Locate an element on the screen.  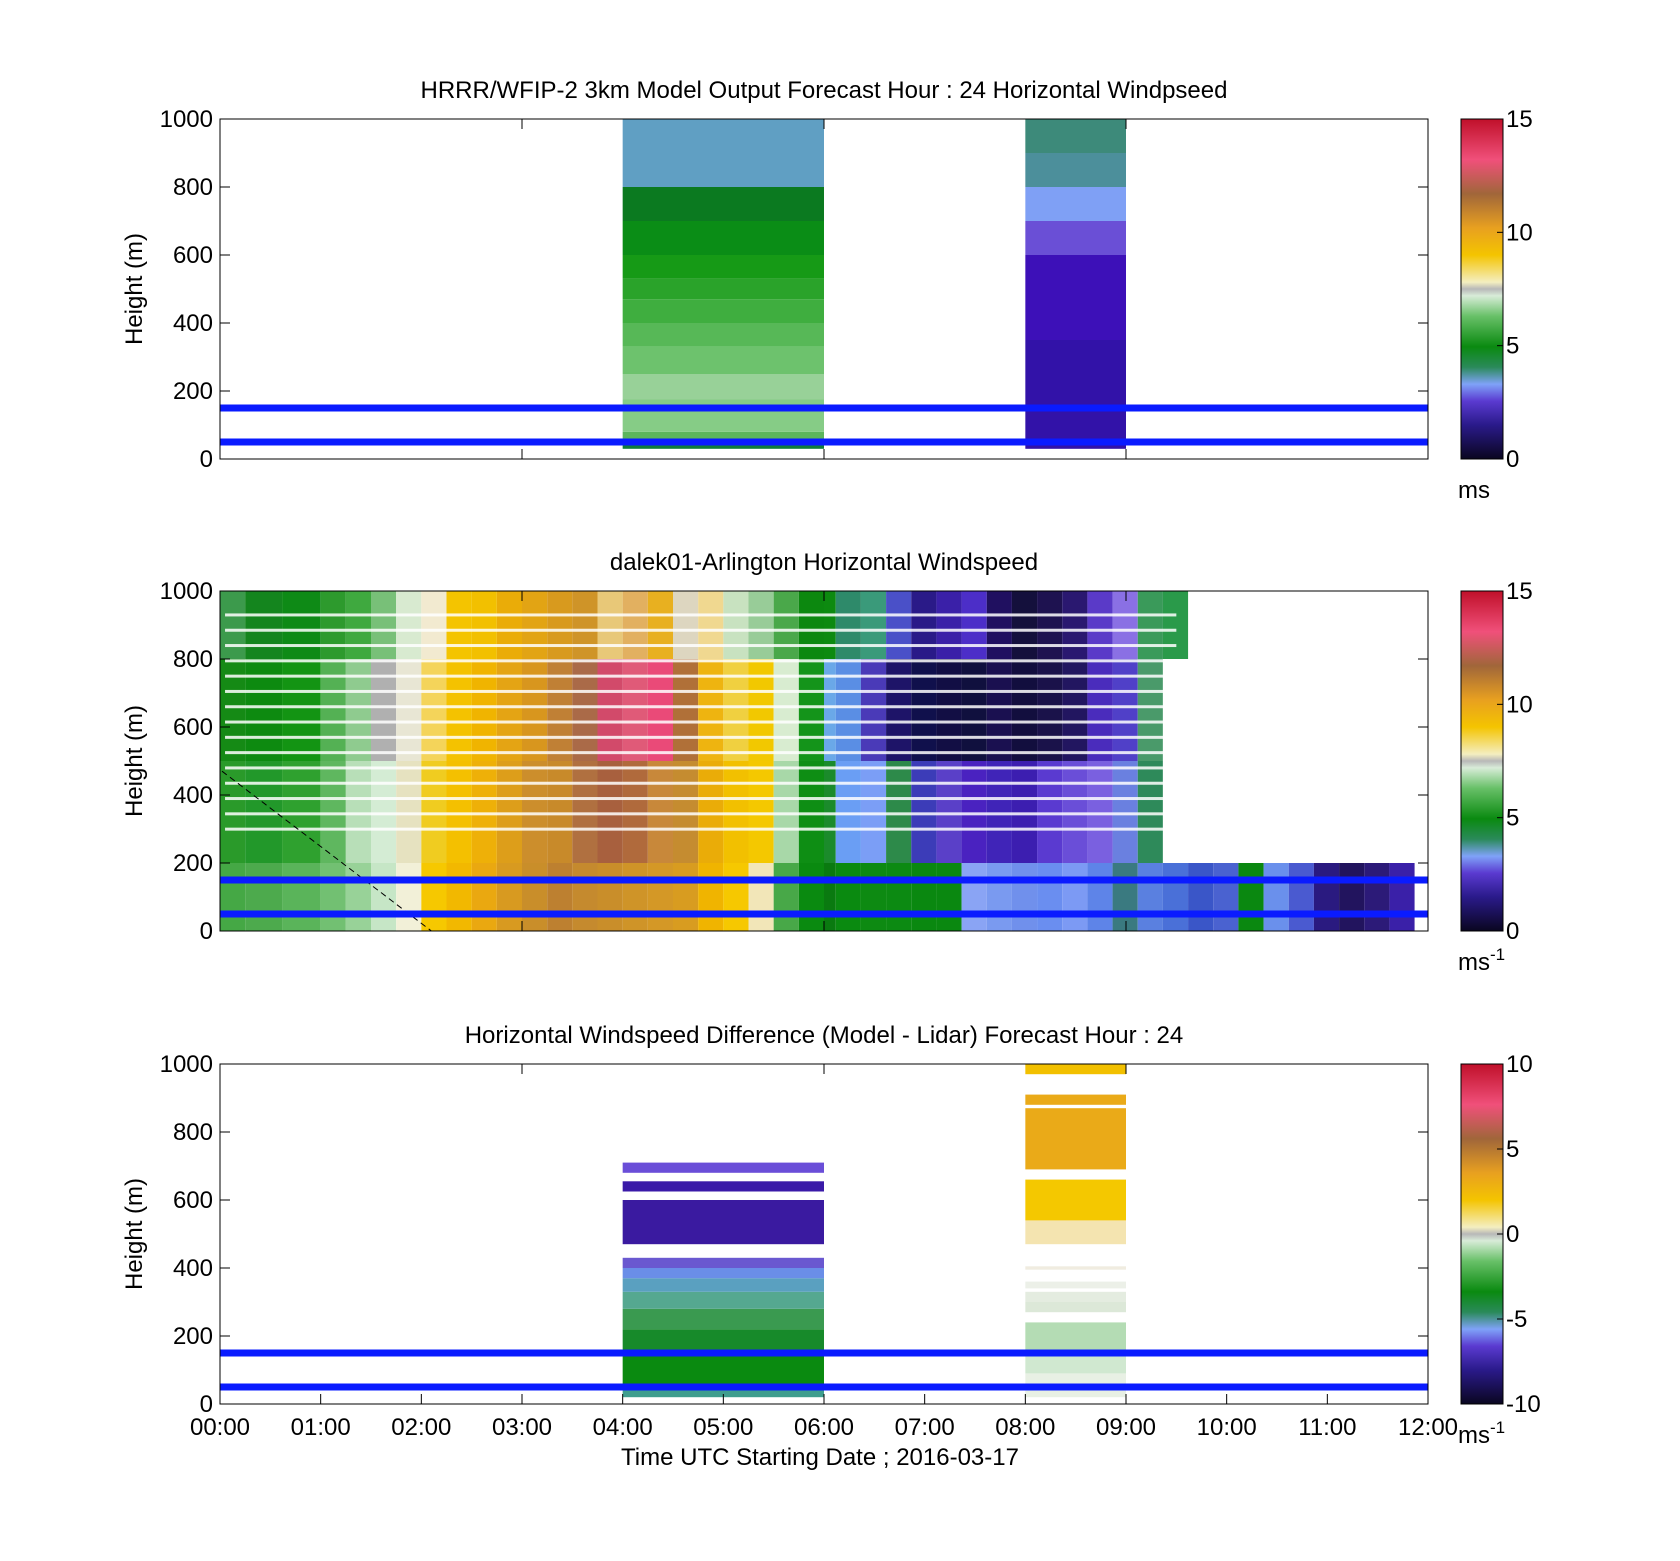
x-tick-label: 07:00 is located at coordinates (925, 1427).